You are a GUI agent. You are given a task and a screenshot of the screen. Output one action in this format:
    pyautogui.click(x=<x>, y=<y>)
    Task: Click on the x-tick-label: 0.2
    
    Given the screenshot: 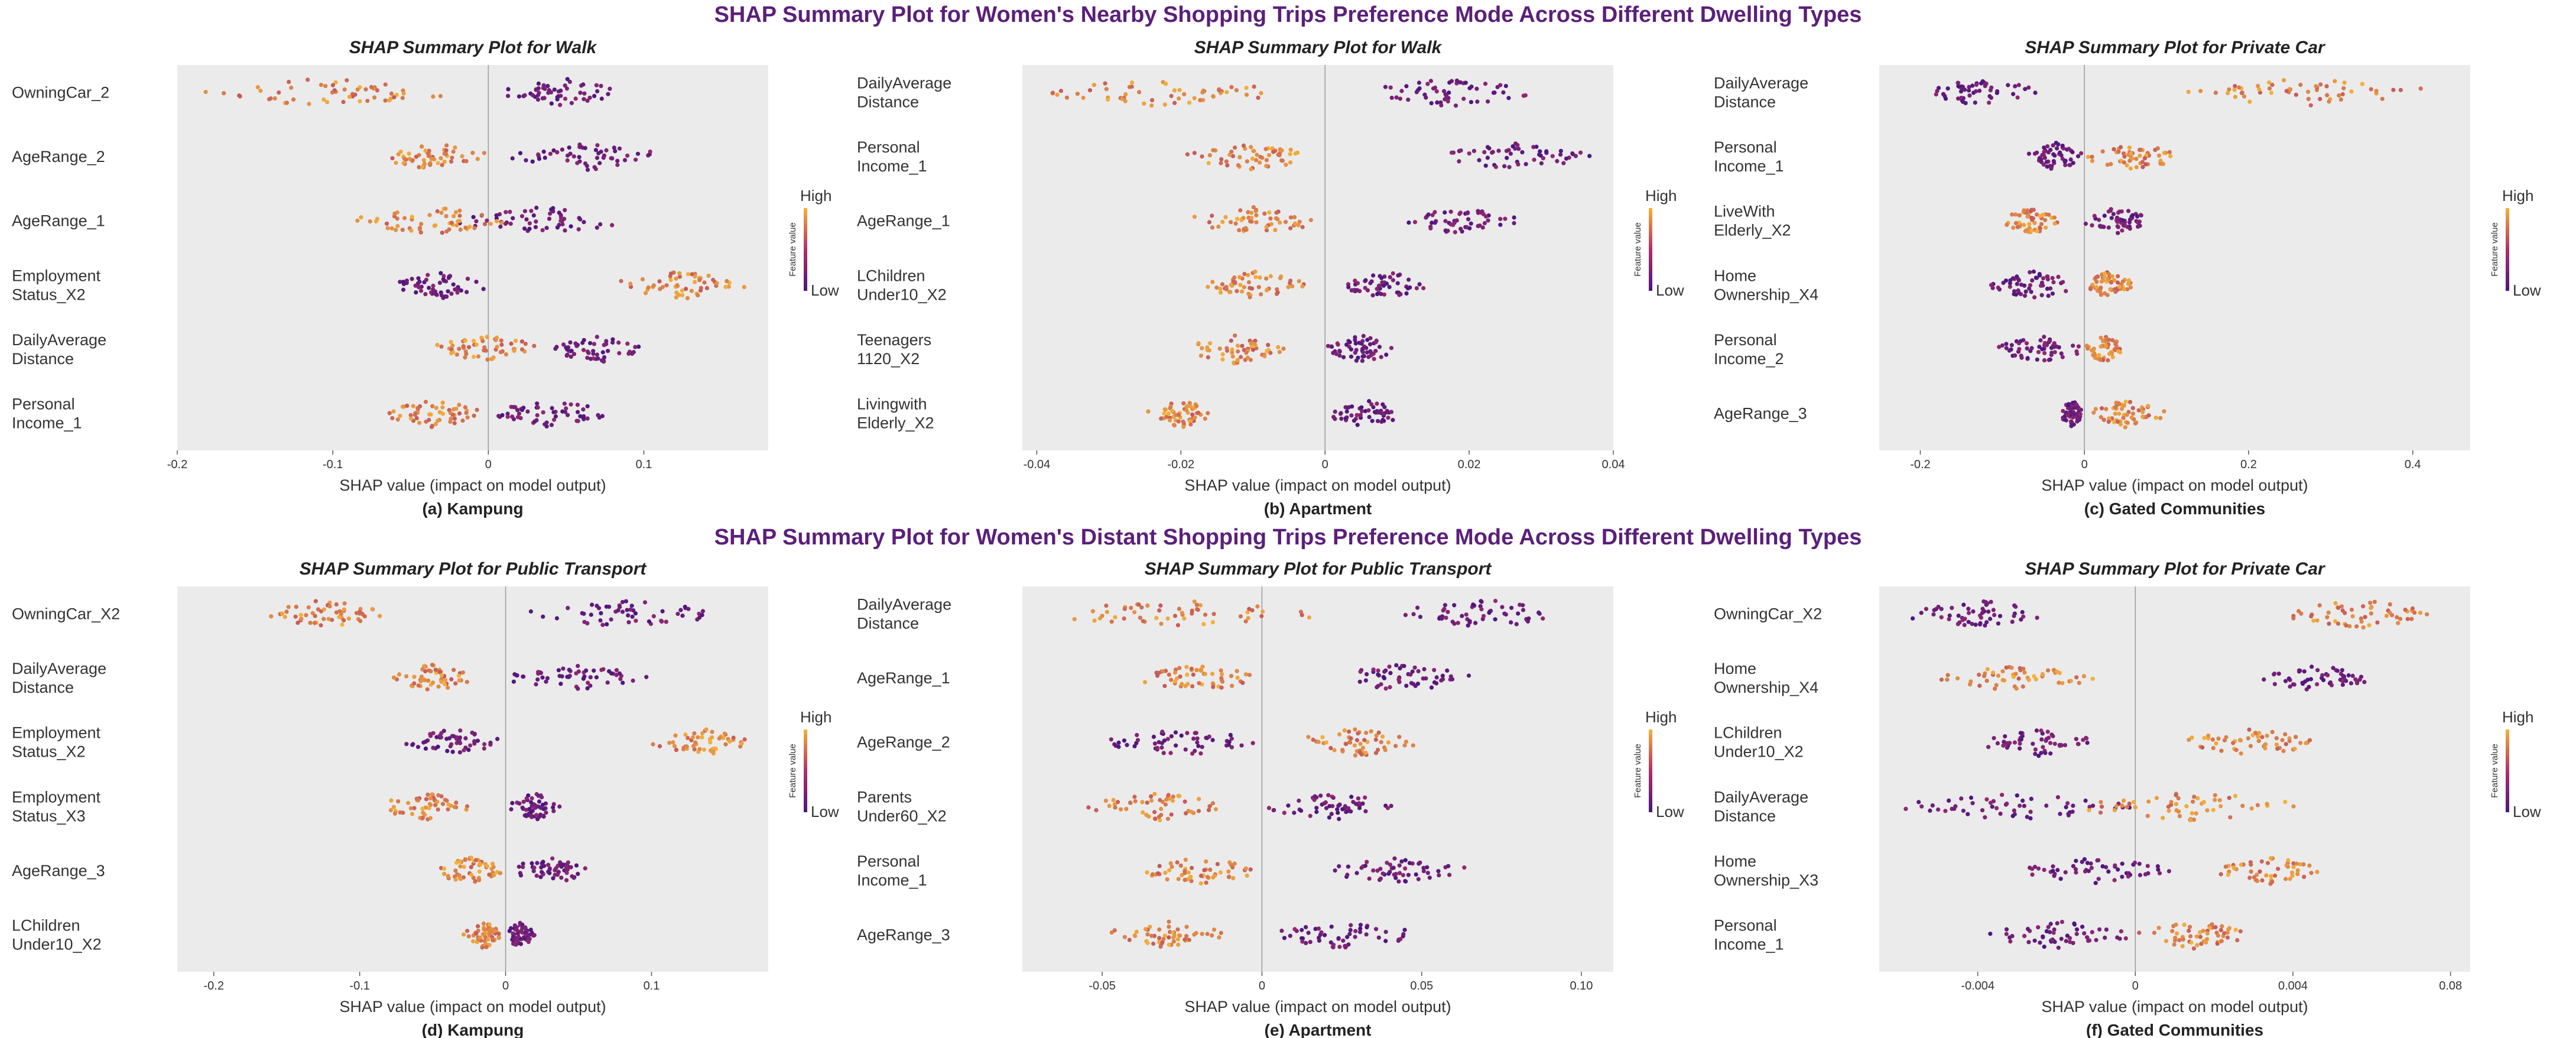 What is the action you would take?
    pyautogui.click(x=2248, y=464)
    